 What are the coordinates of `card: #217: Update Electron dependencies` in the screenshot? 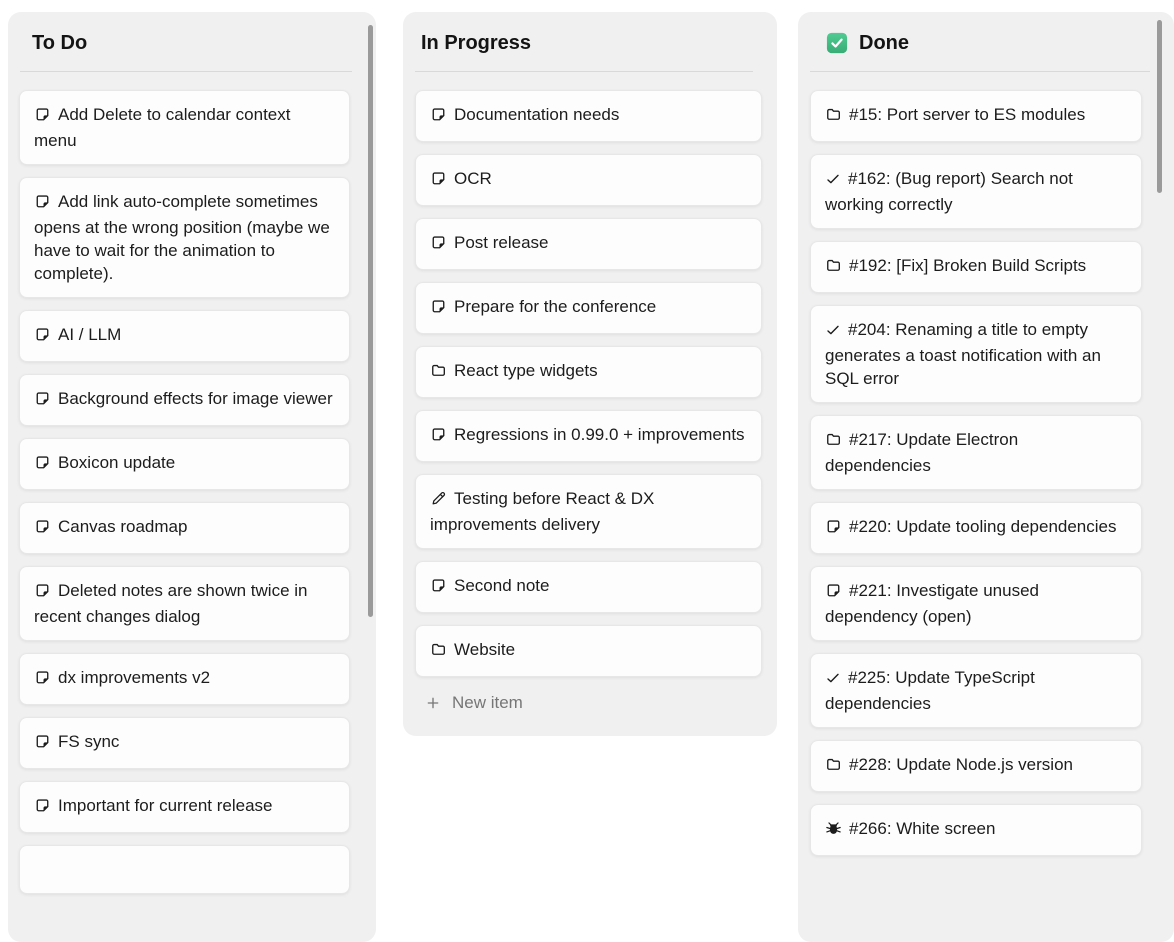 It's located at (976, 452).